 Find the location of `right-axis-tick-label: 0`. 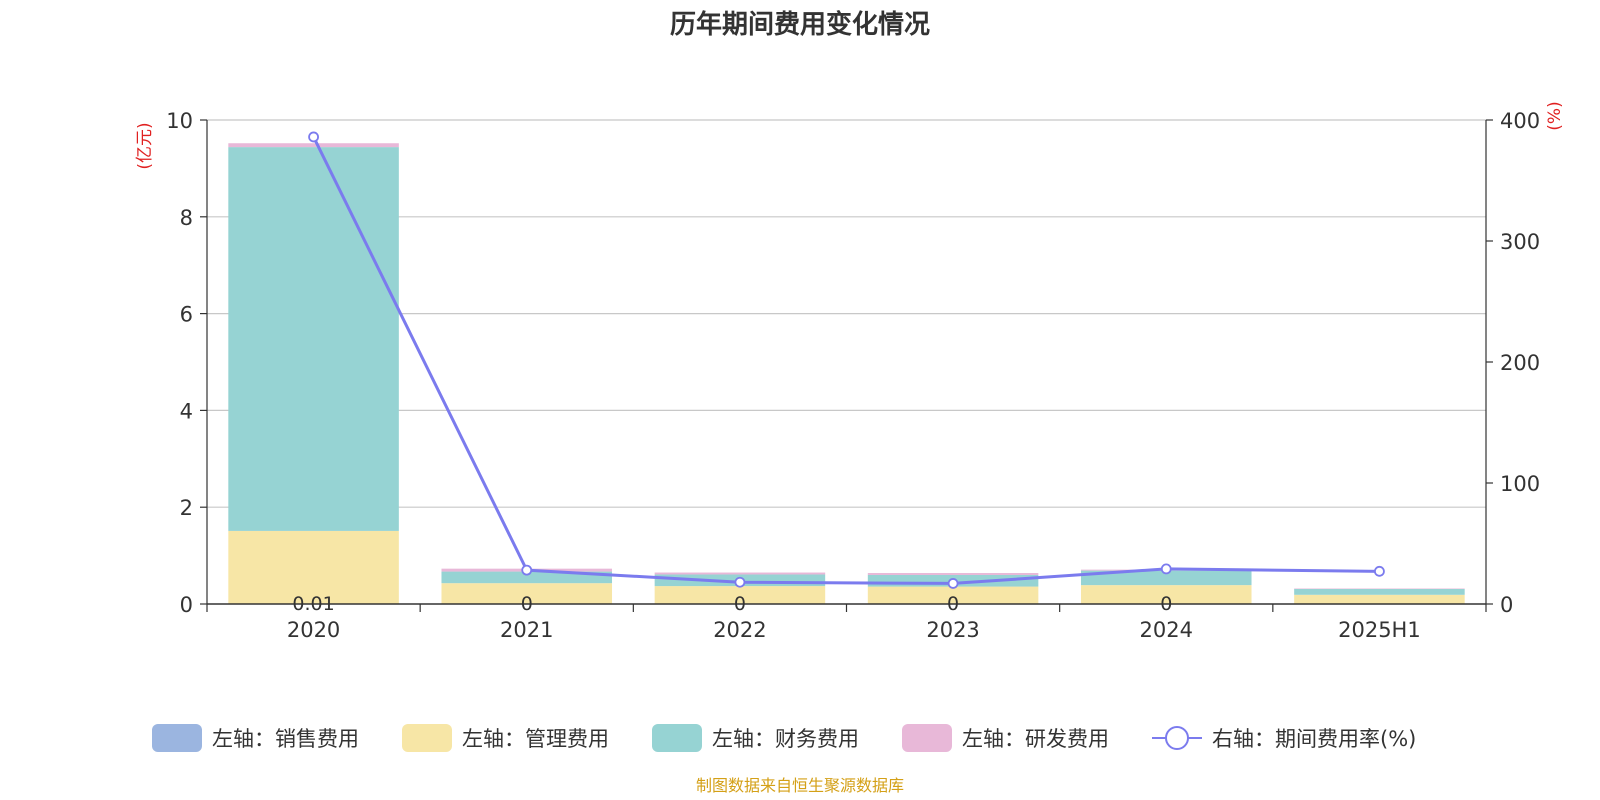

right-axis-tick-label: 0 is located at coordinates (1506, 605).